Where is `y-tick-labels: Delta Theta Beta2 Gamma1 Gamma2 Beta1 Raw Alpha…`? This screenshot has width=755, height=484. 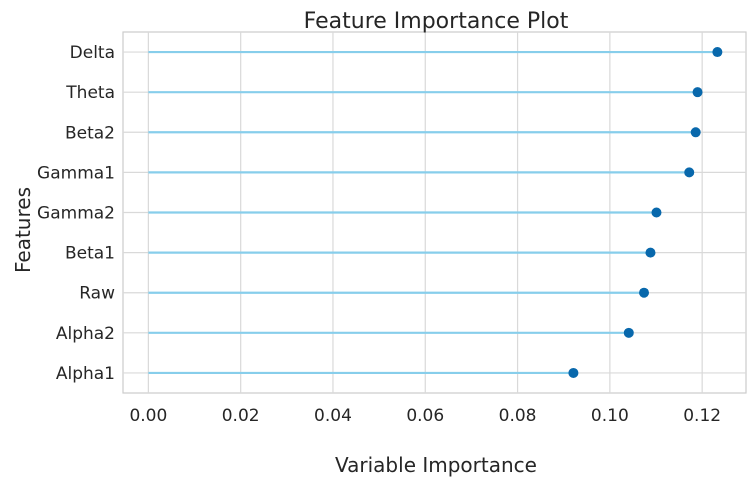 y-tick-labels: Delta Theta Beta2 Gamma1 Gamma2 Beta1 Raw Alpha… is located at coordinates (76, 213).